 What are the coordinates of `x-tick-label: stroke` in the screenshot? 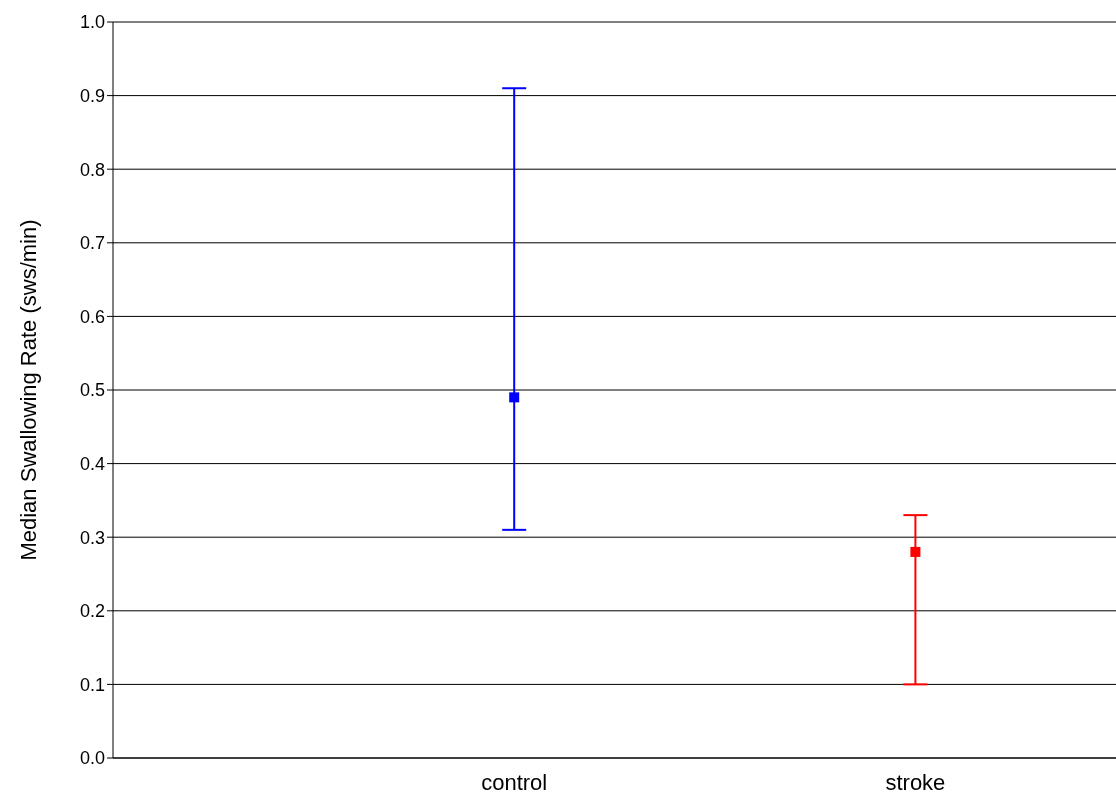 It's located at (915, 782).